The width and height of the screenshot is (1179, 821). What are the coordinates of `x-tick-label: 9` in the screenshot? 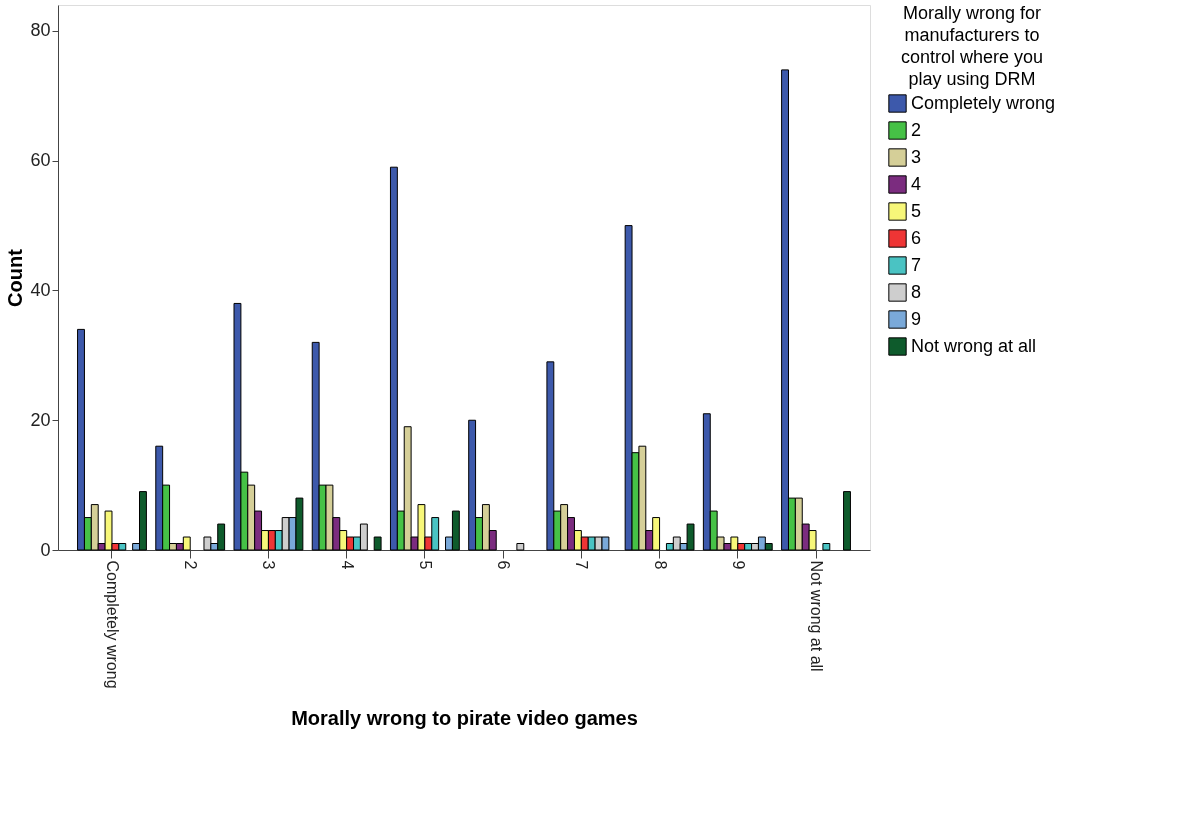 It's located at (738, 565).